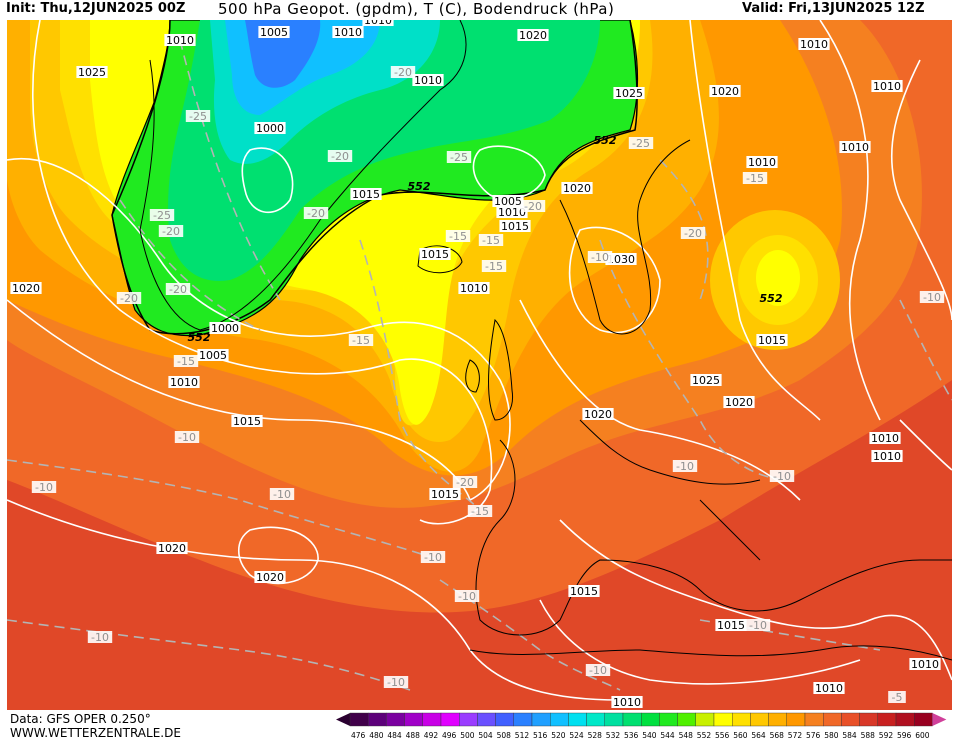 Image resolution: width=959 pixels, height=741 pixels. What do you see at coordinates (467, 735) in the screenshot?
I see `legend-level-label: 500` at bounding box center [467, 735].